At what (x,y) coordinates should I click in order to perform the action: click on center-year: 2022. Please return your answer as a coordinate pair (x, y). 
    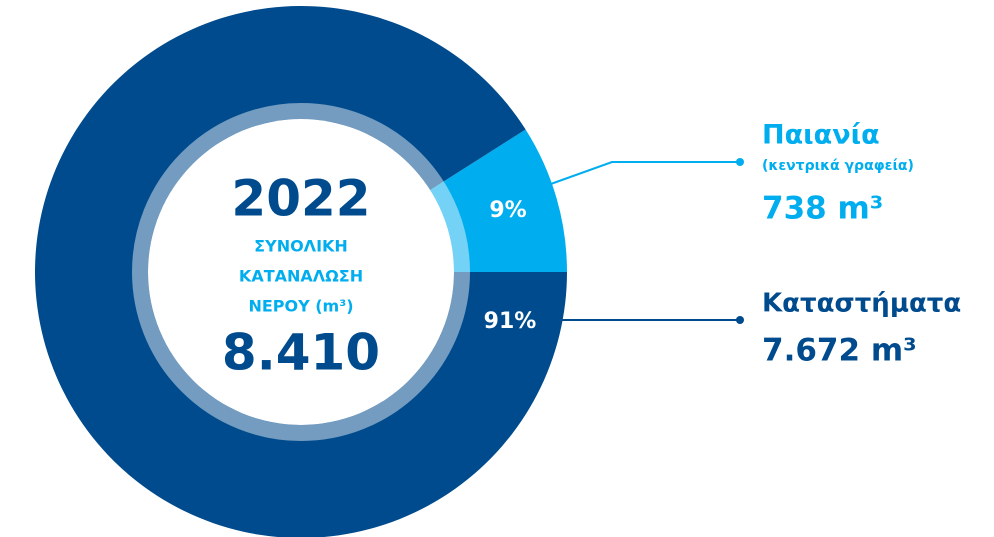
    Looking at the image, I should click on (300, 199).